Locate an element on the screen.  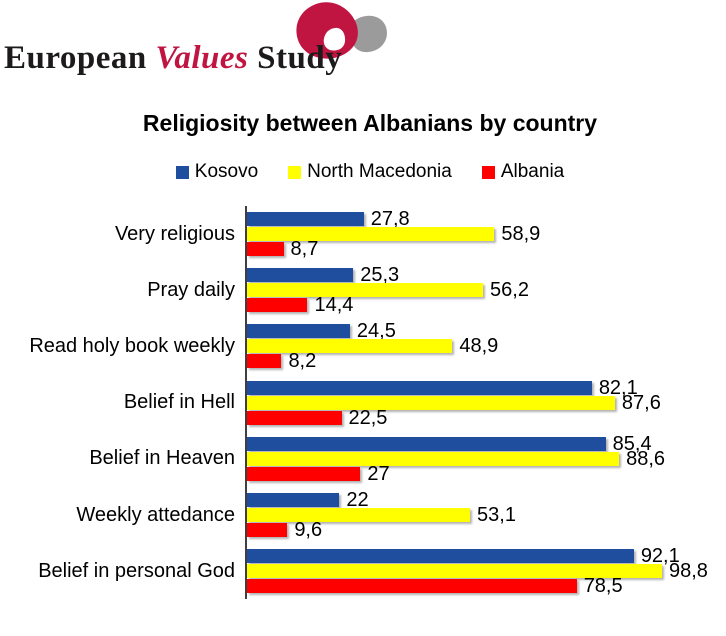
bar-line: 53,1 is located at coordinates (486, 514).